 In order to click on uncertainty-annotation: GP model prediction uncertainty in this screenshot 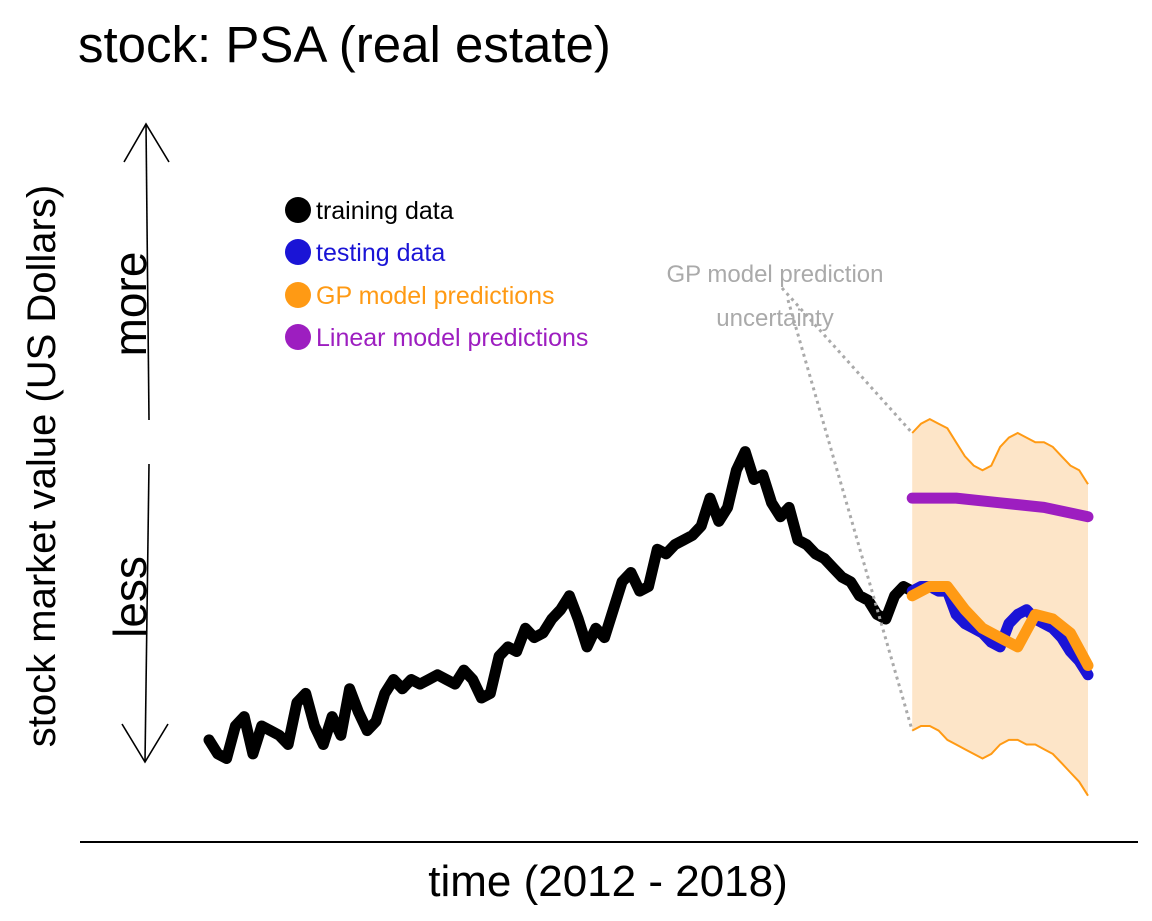, I will do `click(790, 496)`.